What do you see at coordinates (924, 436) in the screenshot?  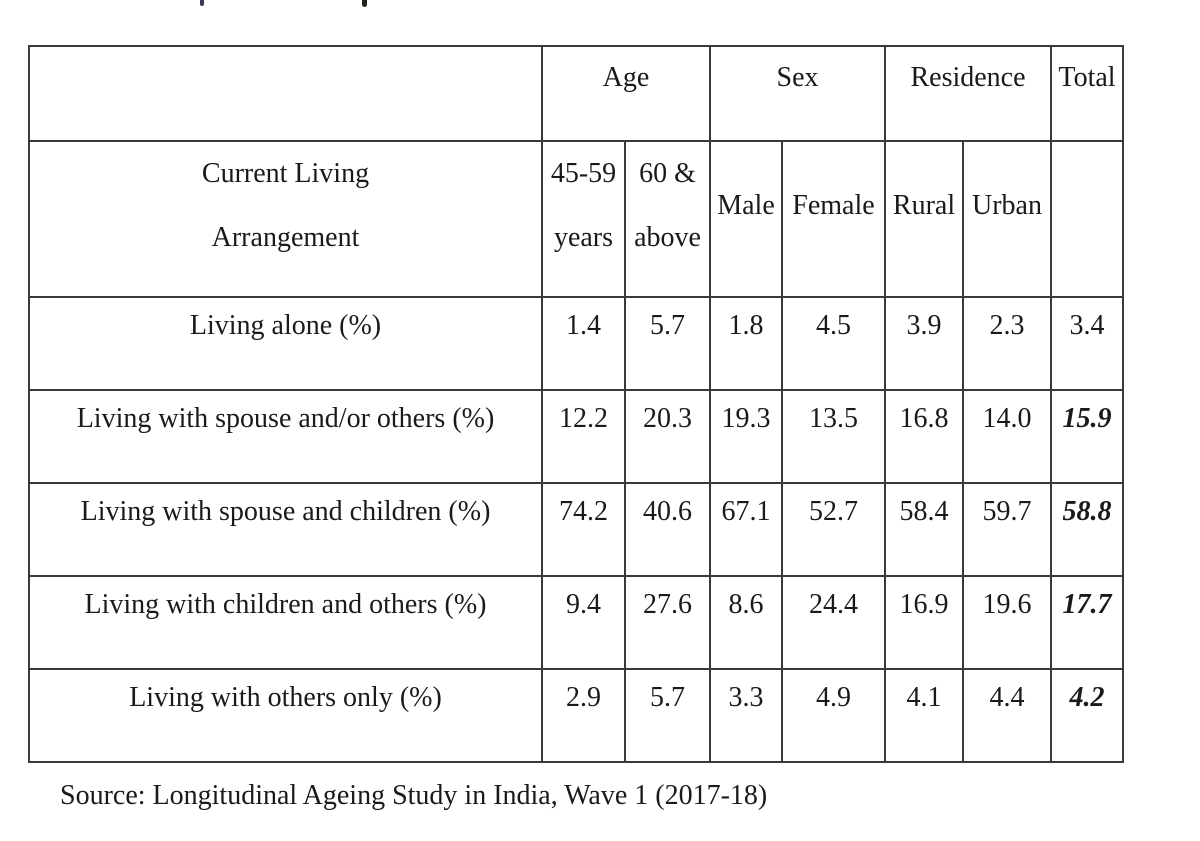 I see `cell-value: 16.8` at bounding box center [924, 436].